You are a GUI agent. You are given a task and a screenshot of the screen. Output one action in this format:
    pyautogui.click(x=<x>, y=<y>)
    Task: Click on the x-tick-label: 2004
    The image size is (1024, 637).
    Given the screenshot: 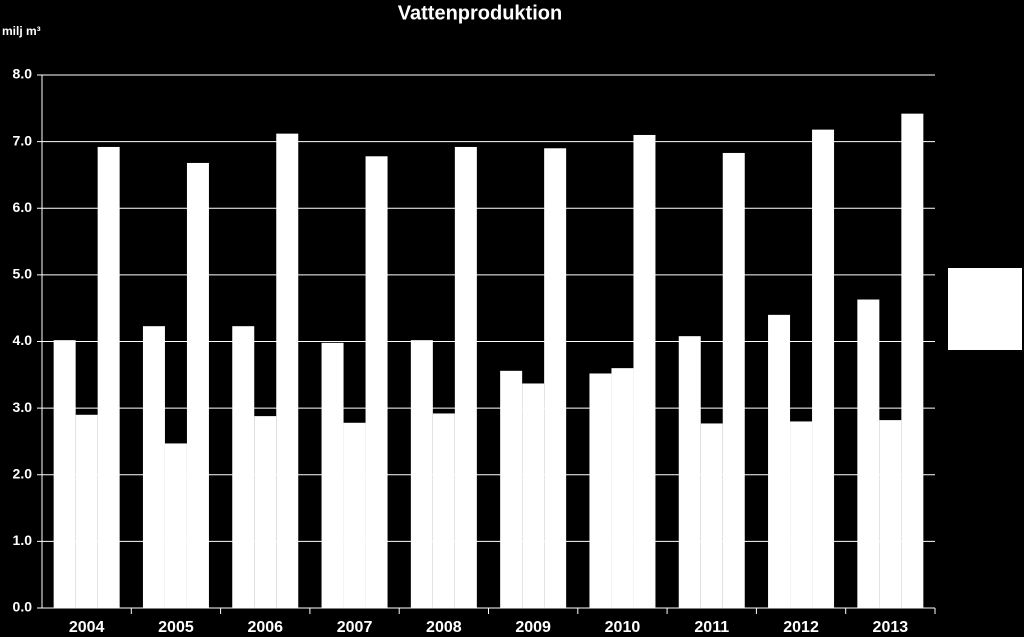 What is the action you would take?
    pyautogui.click(x=87, y=627)
    